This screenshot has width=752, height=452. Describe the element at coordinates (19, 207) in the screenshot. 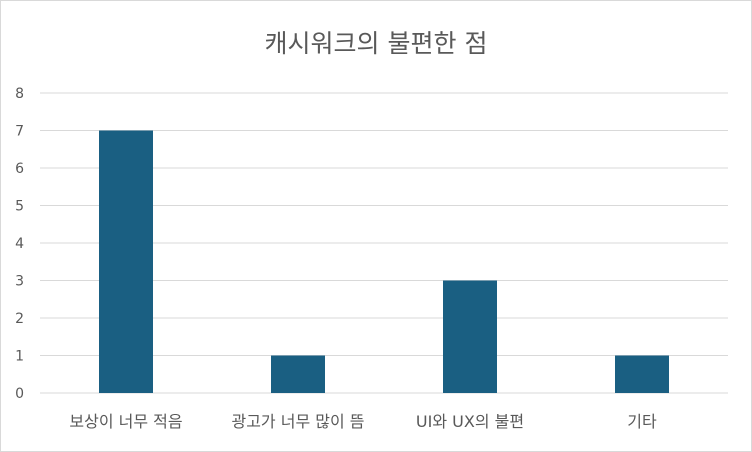

I see `y-tick-label: 5` at that location.